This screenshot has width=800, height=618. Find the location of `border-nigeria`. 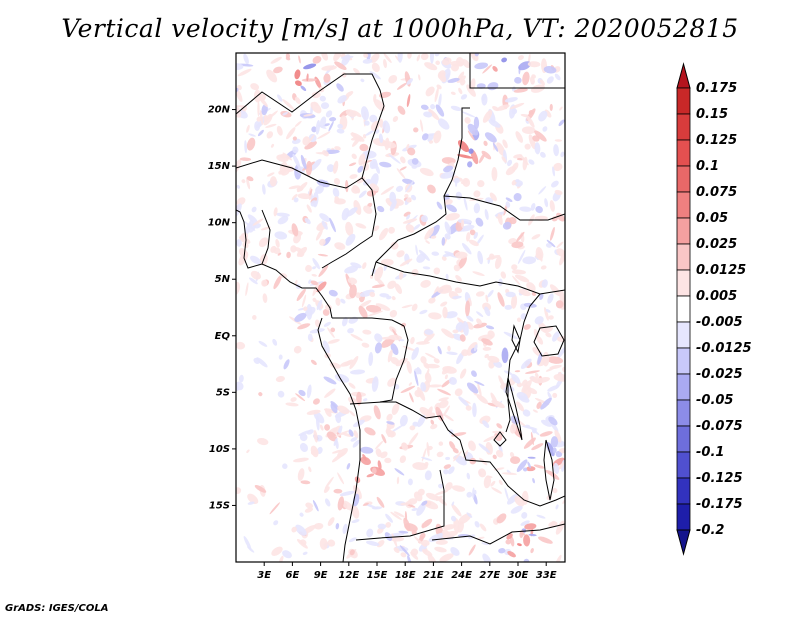

border-nigeria is located at coordinates (266, 237).